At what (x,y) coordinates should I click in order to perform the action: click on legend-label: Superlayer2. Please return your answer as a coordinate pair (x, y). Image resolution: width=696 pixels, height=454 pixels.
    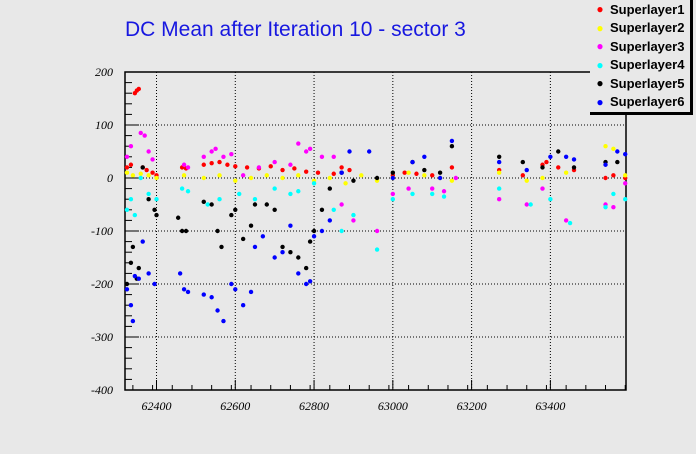
    Looking at the image, I should click on (647, 28).